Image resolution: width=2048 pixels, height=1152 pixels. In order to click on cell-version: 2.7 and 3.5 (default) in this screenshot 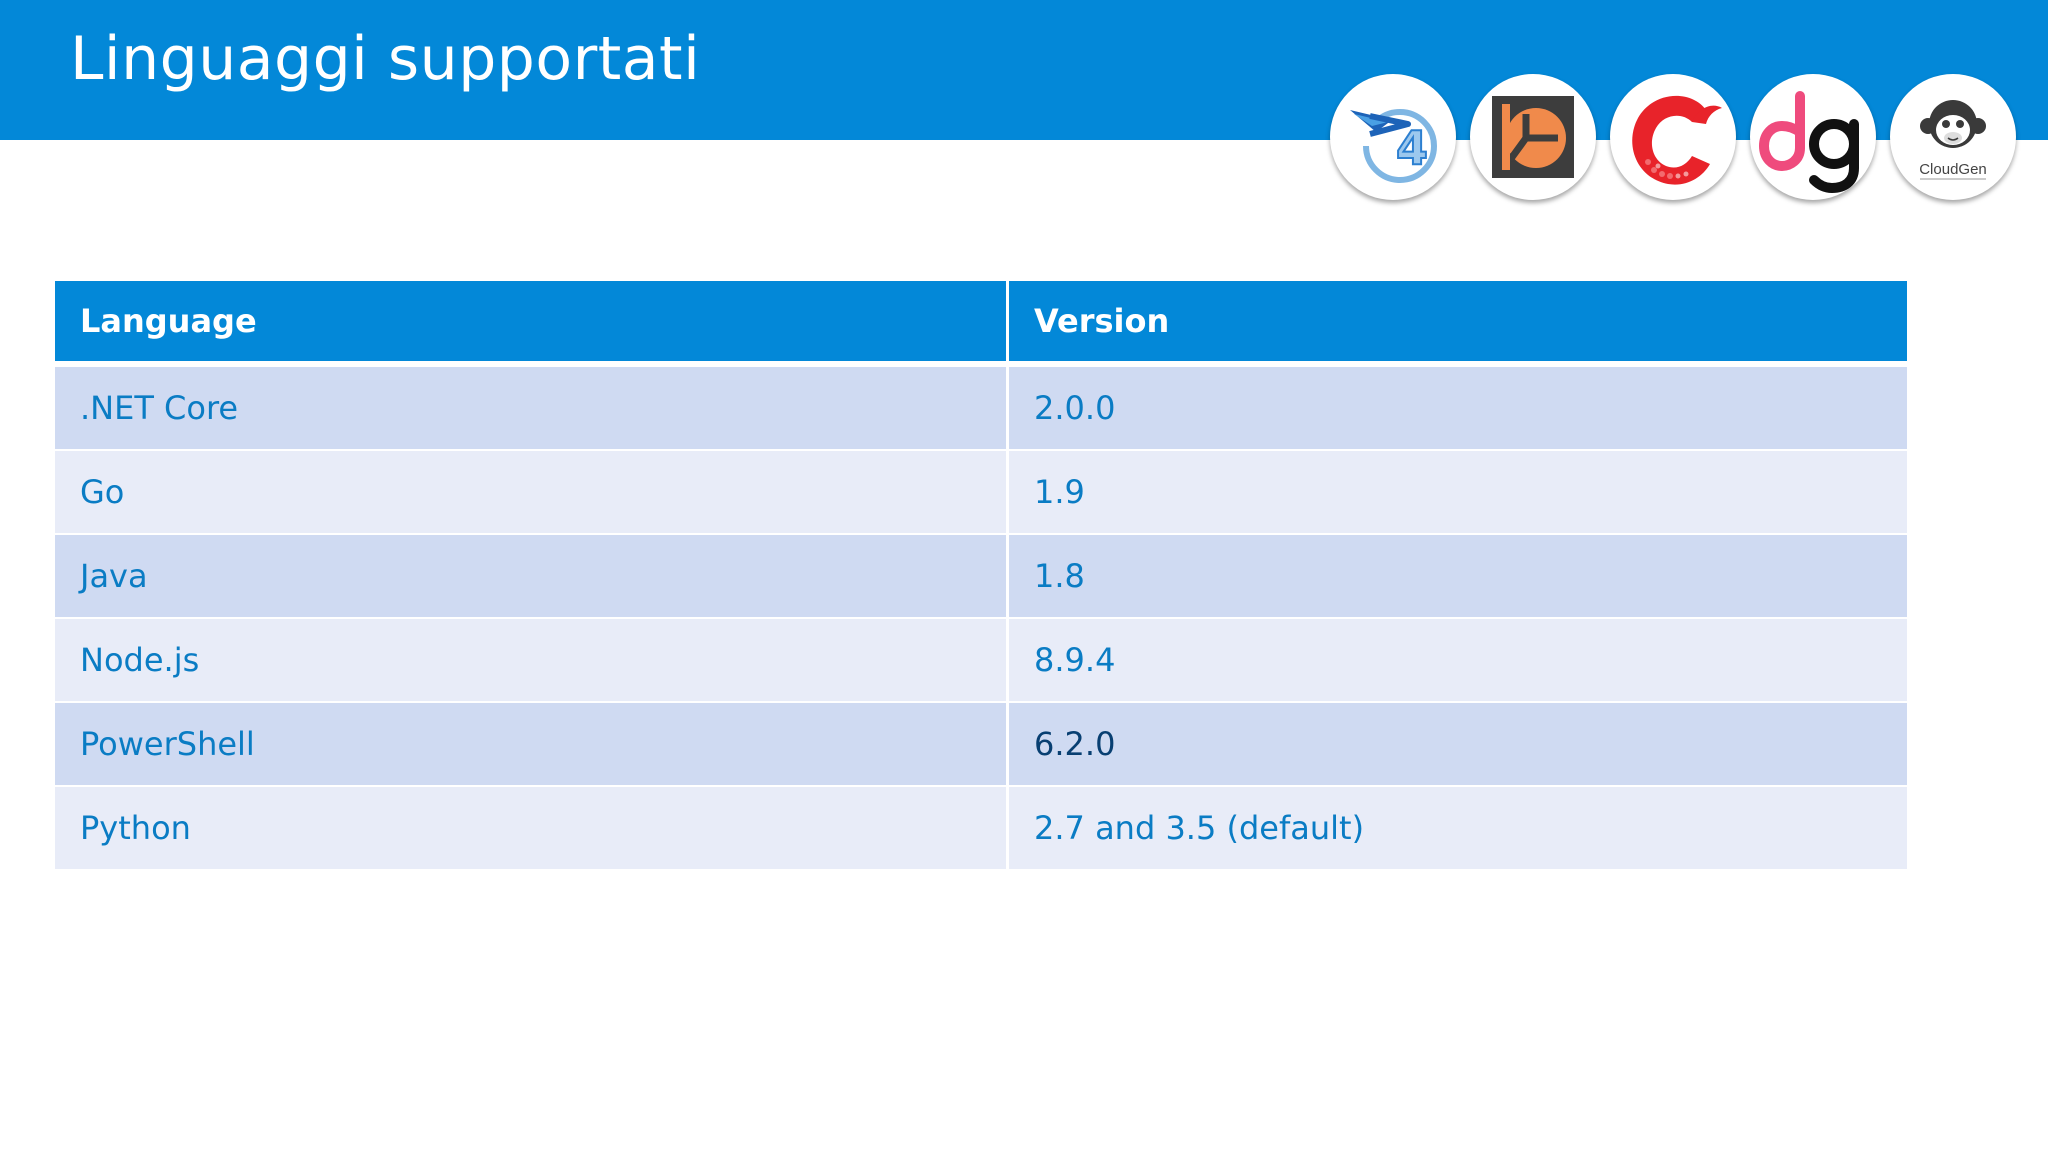, I will do `click(1456, 829)`.